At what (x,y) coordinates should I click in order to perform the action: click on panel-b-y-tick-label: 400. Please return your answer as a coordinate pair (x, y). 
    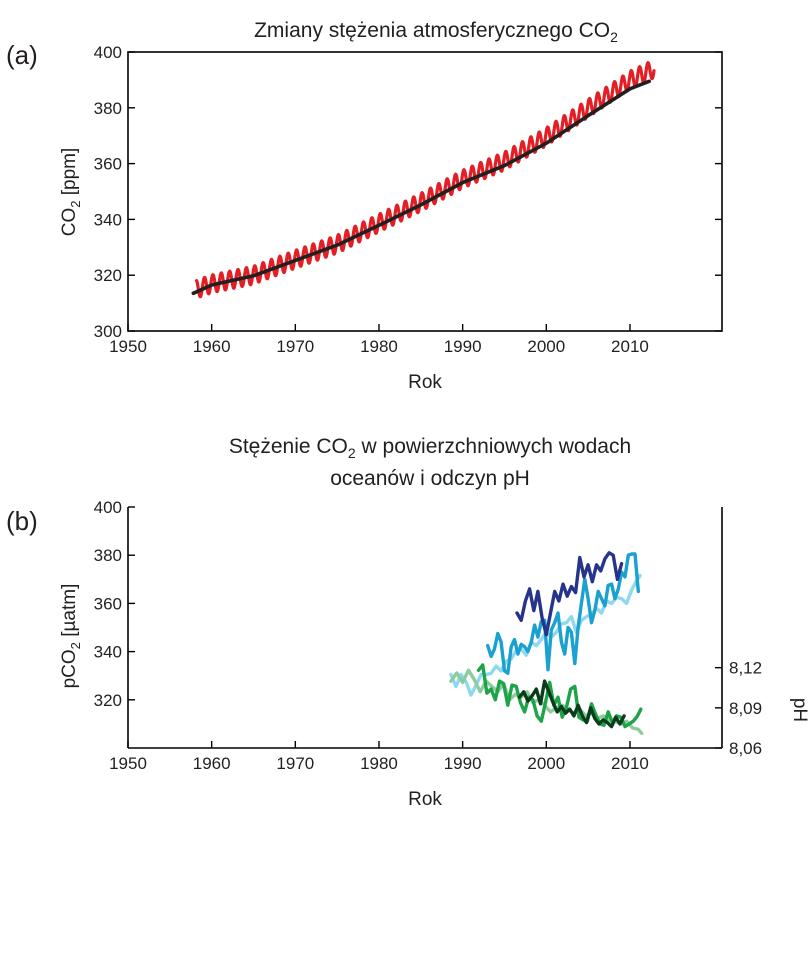
    Looking at the image, I should click on (108, 507).